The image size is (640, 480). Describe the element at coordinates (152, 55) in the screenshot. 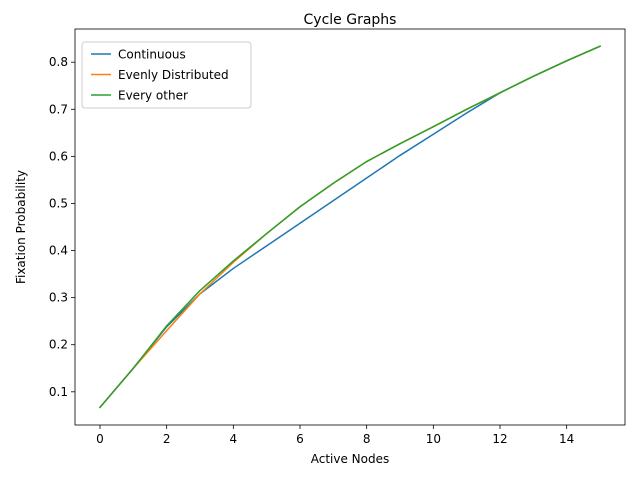

I see `legend-label: Continuous` at that location.